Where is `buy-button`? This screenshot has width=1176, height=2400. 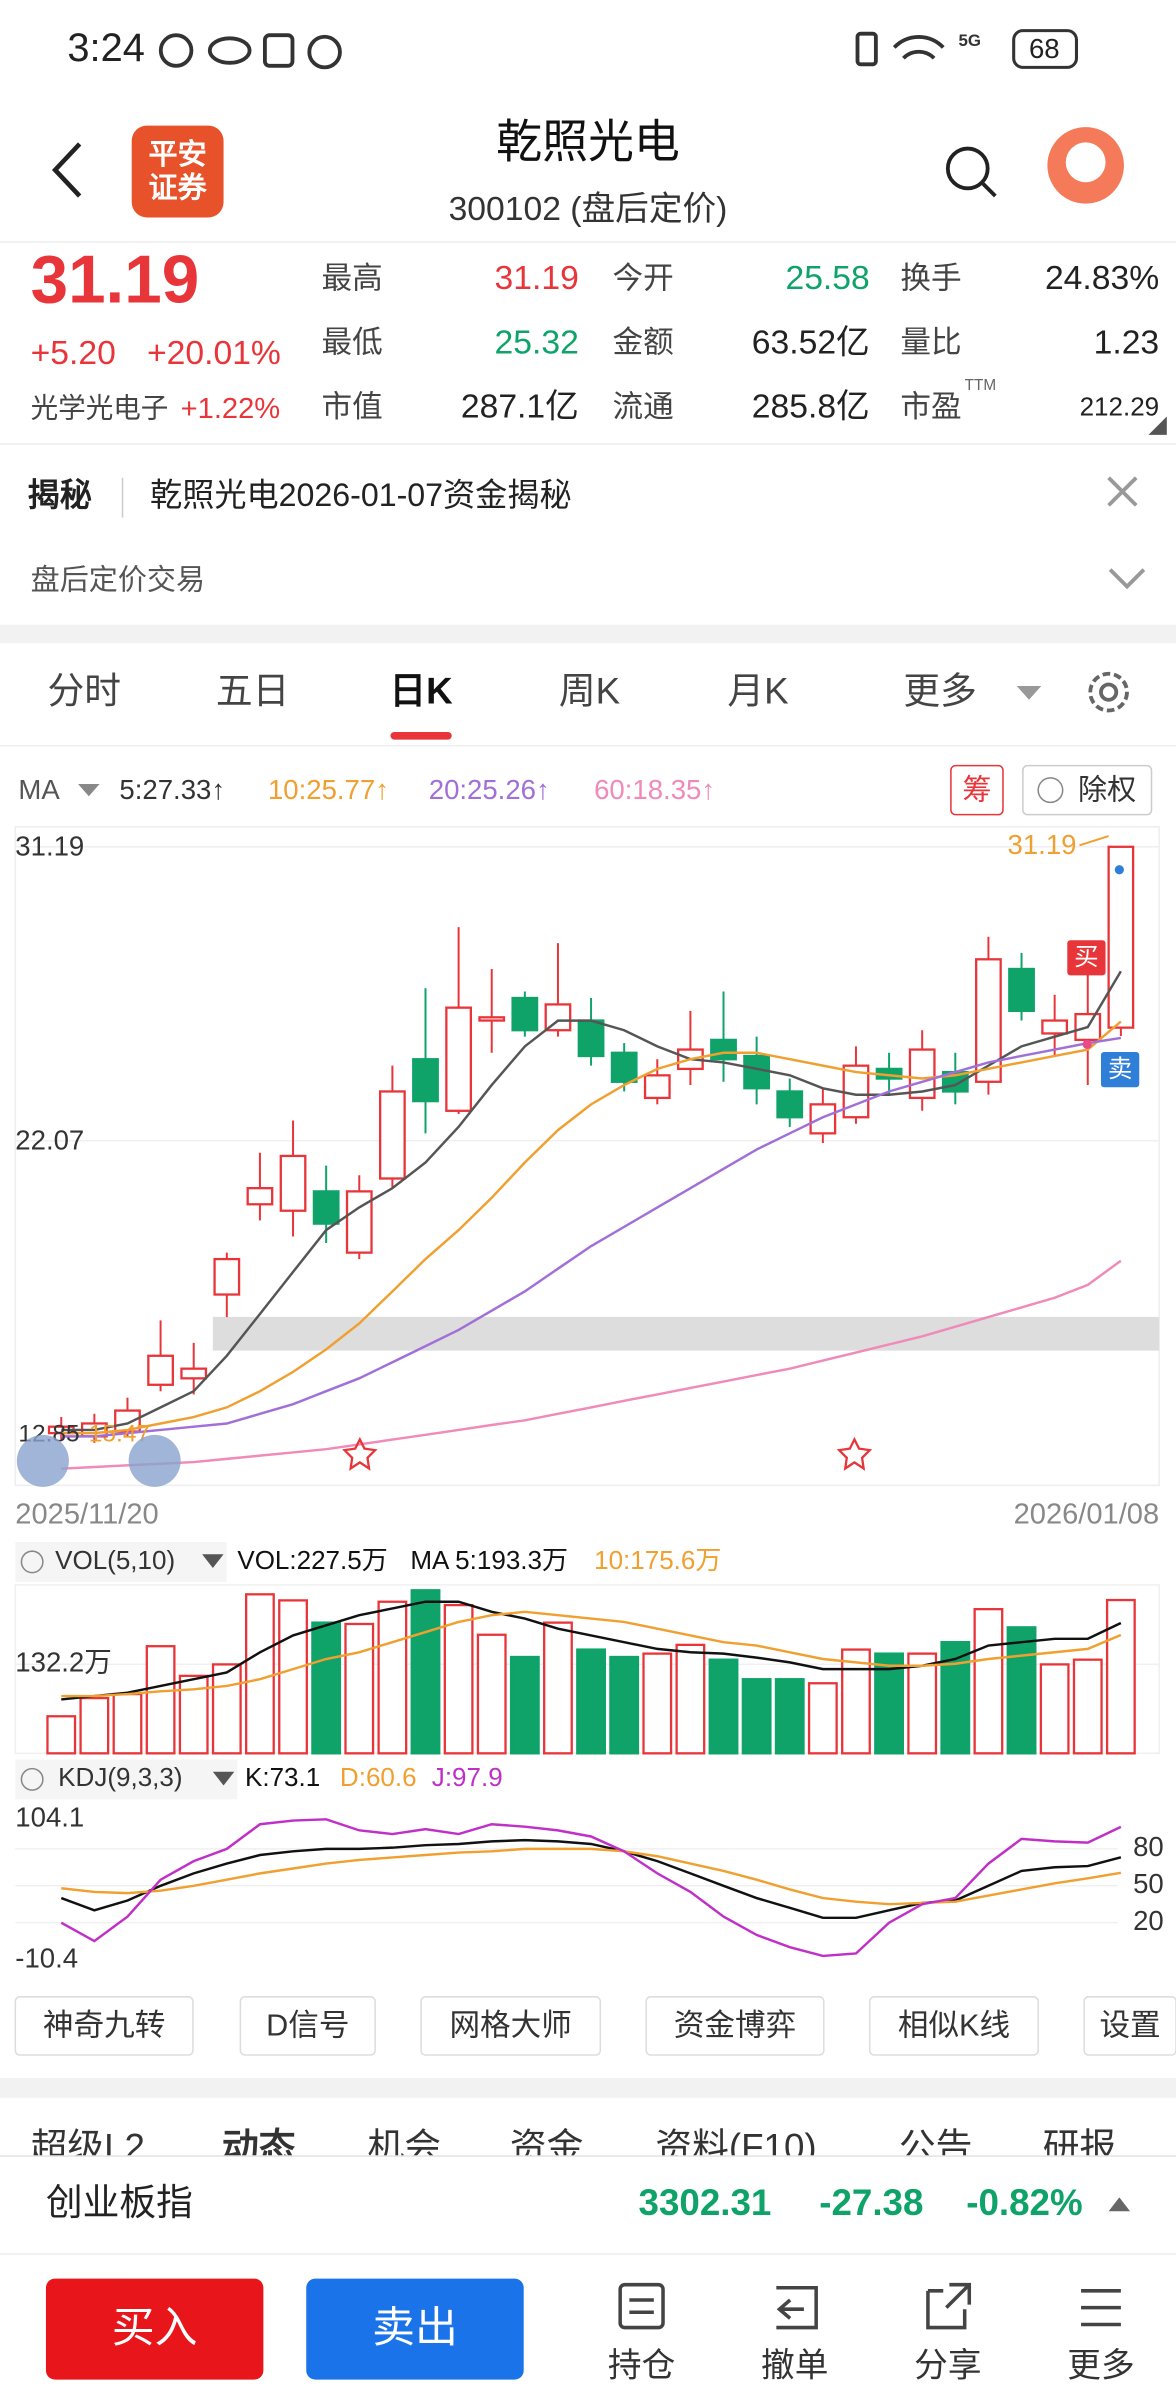
buy-button is located at coordinates (154, 2329).